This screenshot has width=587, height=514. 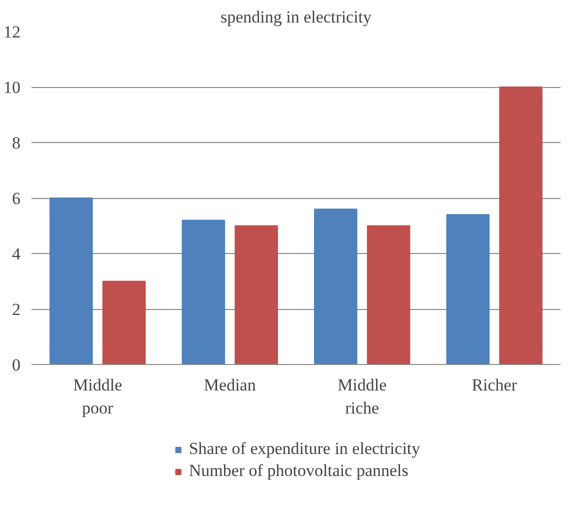 What do you see at coordinates (16, 198) in the screenshot?
I see `y-tick-label: 6` at bounding box center [16, 198].